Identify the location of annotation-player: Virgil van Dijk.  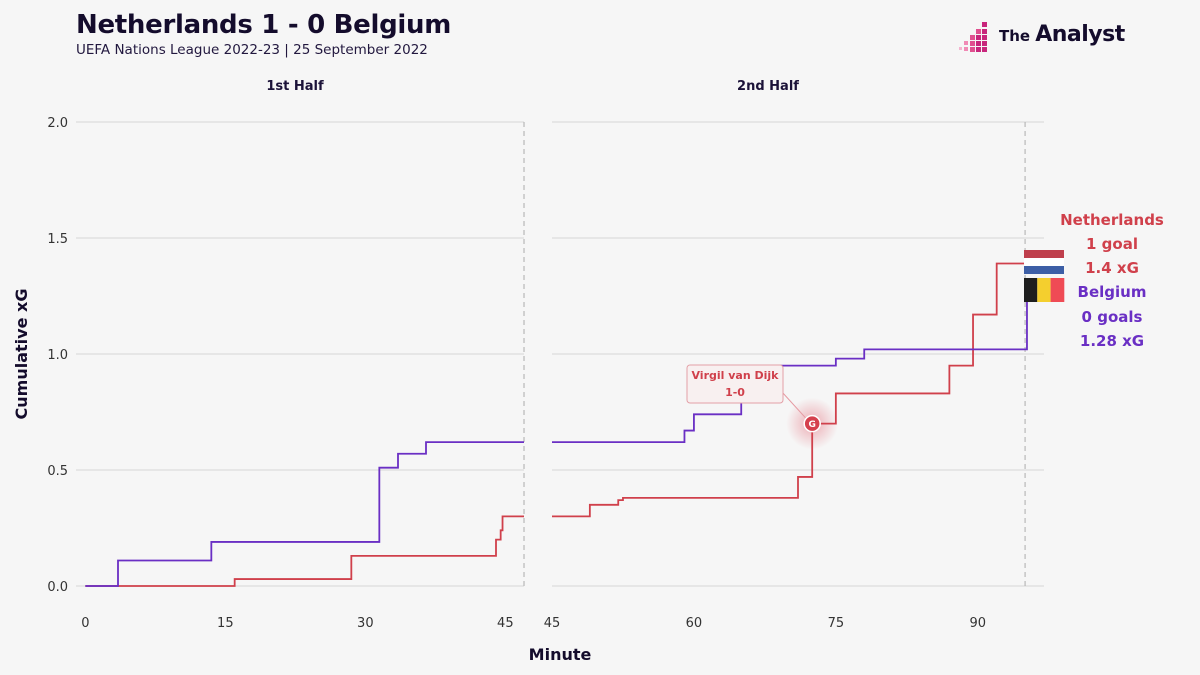
(735, 375).